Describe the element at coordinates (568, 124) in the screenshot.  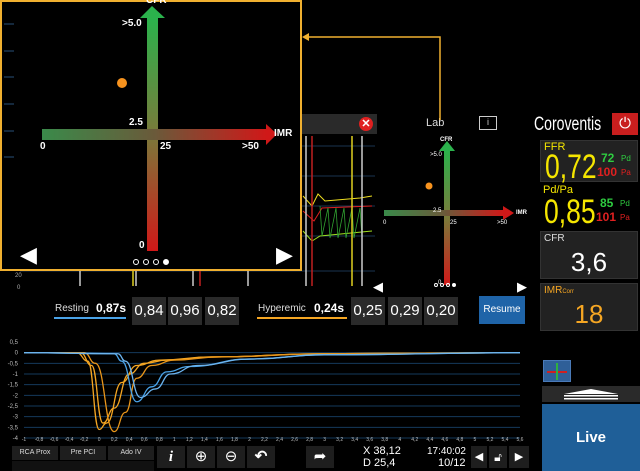
I see `brand-logo: Coroventis` at that location.